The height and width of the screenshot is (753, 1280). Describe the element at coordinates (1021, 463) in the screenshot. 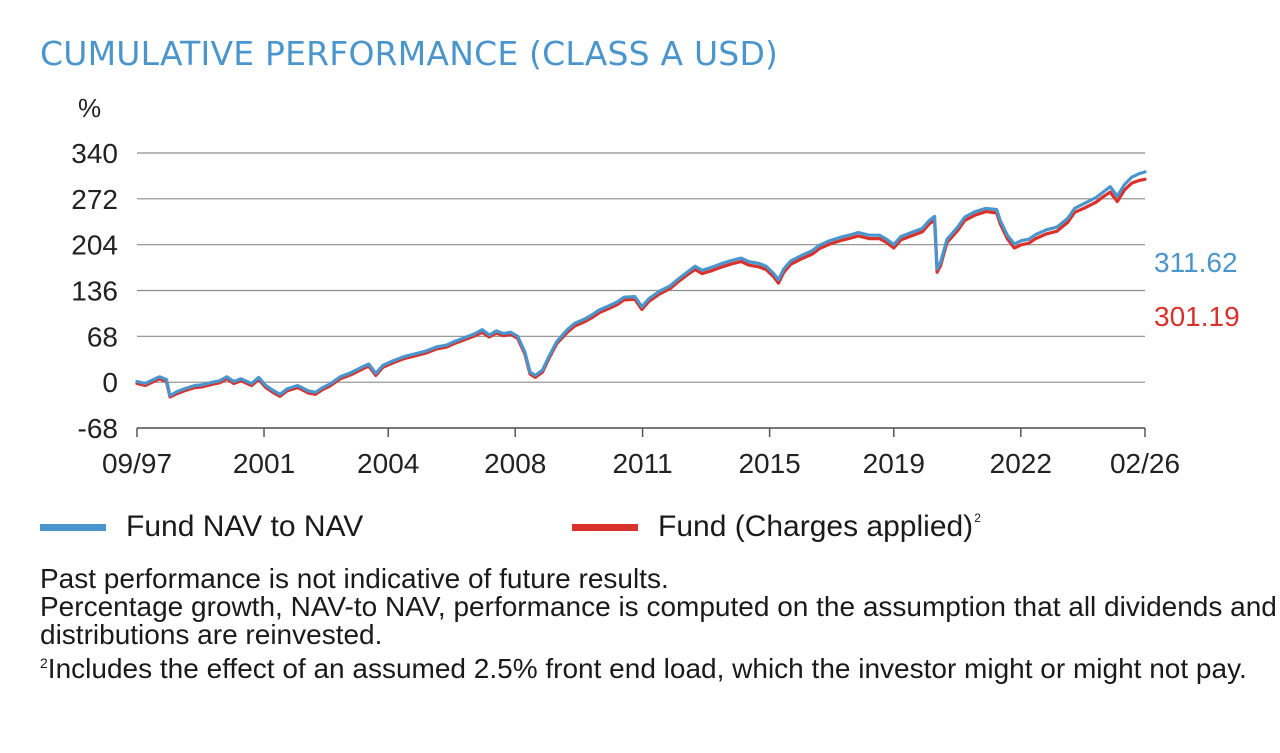

I see `x-tick-label: 2022` at that location.